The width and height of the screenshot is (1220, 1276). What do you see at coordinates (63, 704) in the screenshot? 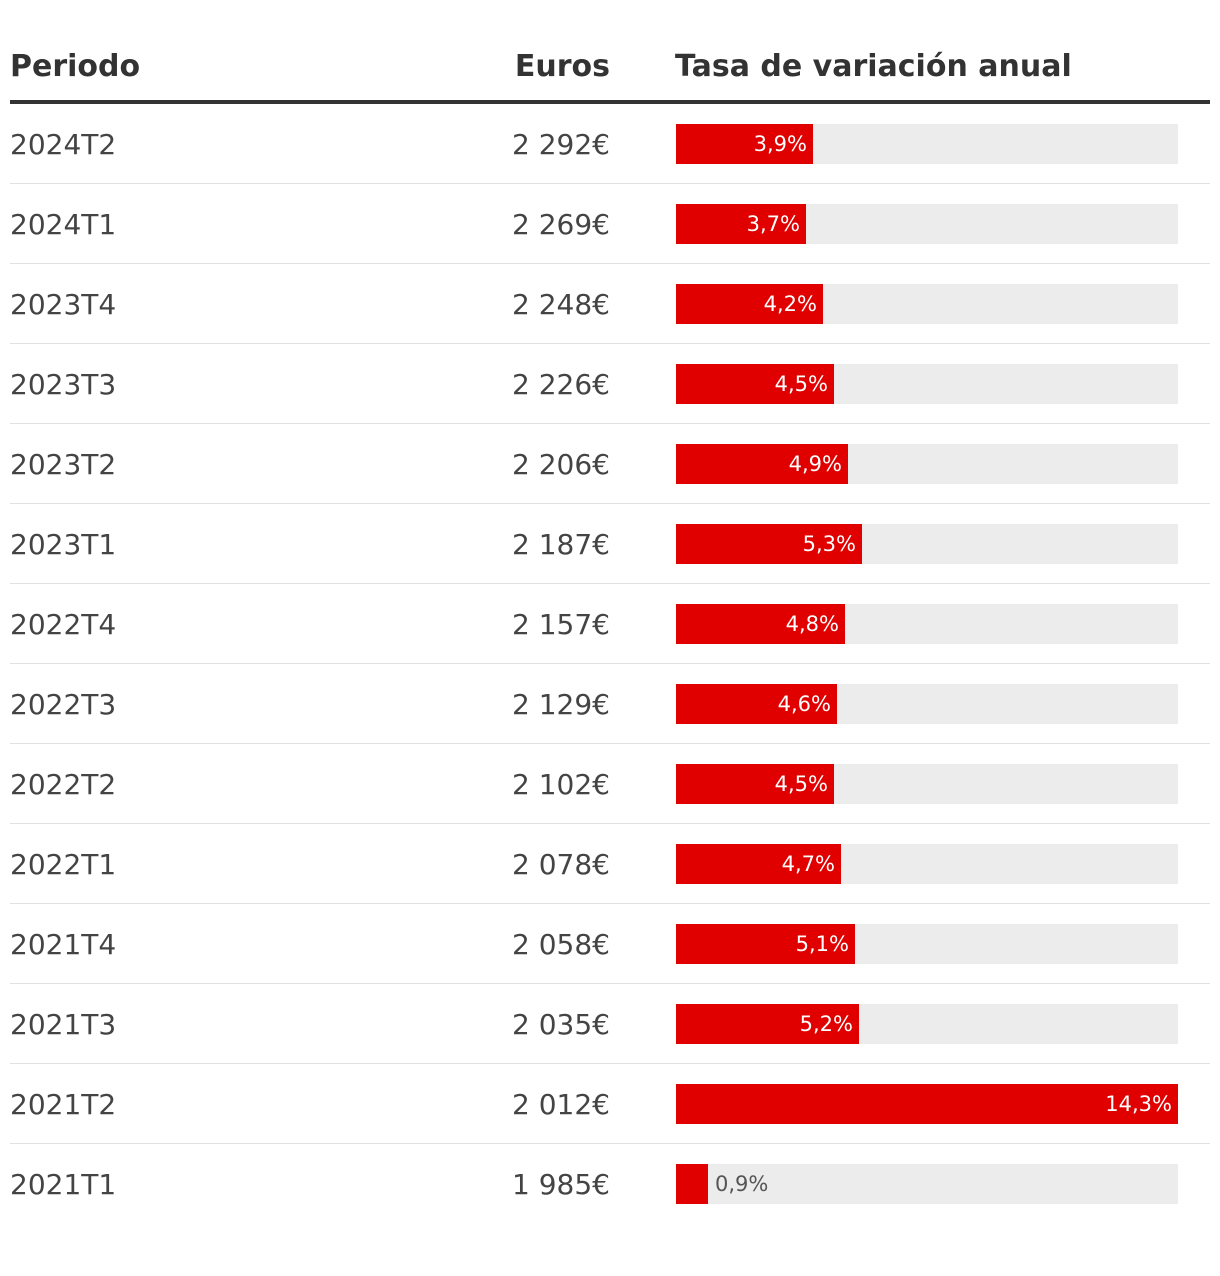
I see `period-cell: 2022T3` at bounding box center [63, 704].